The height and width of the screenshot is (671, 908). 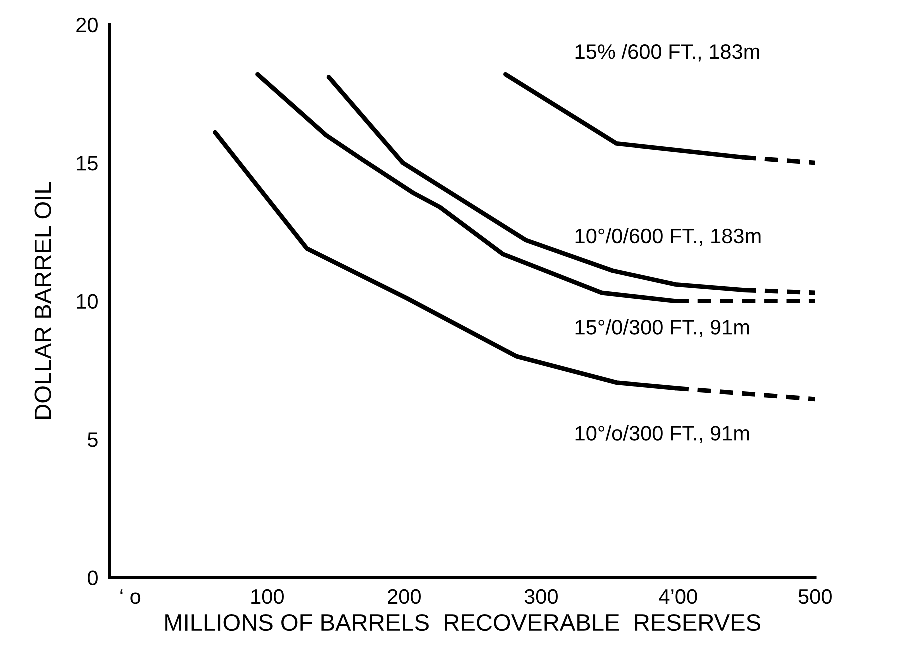 I want to click on y-tick-label: 5, so click(x=93, y=440).